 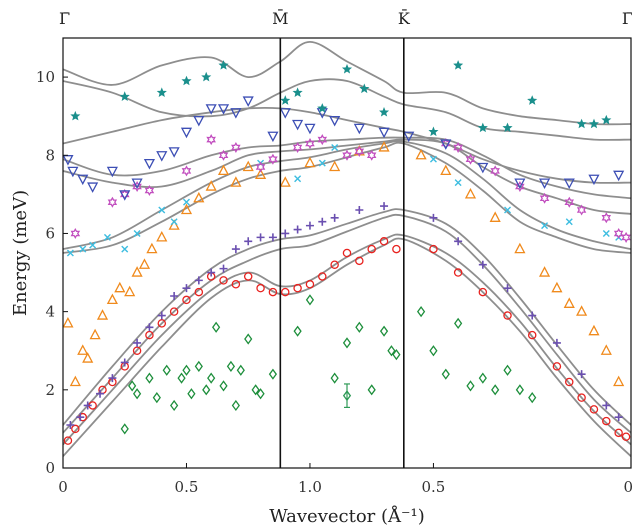 I want to click on x-axis-label: Wavevector (Å⁻¹), so click(x=347, y=516).